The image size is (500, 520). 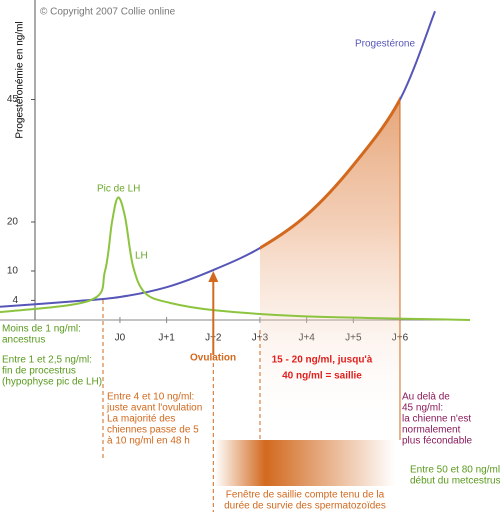 What do you see at coordinates (118, 189) in the screenshot?
I see `annotation: Pic de LH` at bounding box center [118, 189].